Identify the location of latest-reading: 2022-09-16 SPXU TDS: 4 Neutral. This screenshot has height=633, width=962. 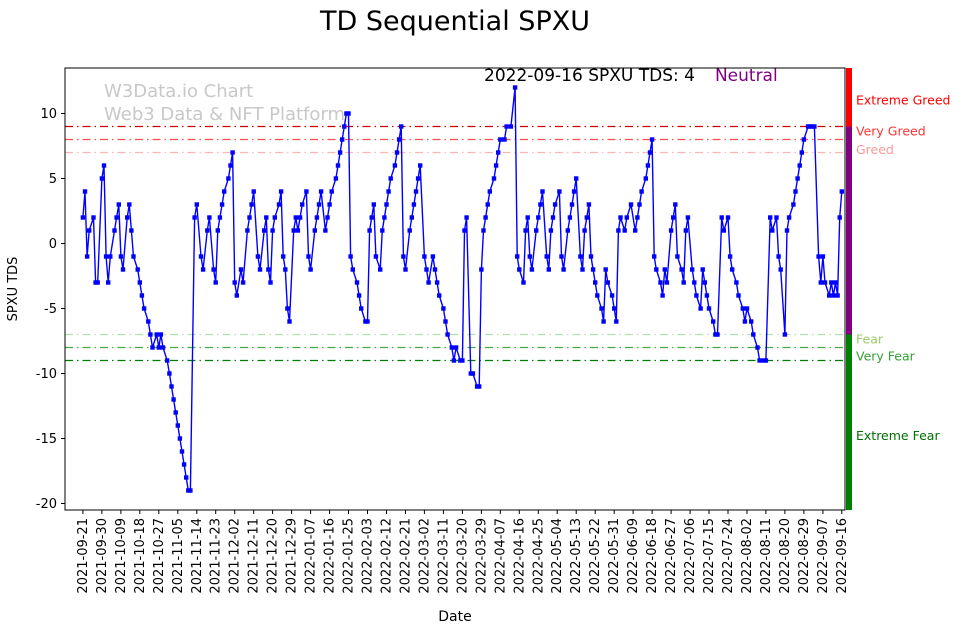
(631, 76).